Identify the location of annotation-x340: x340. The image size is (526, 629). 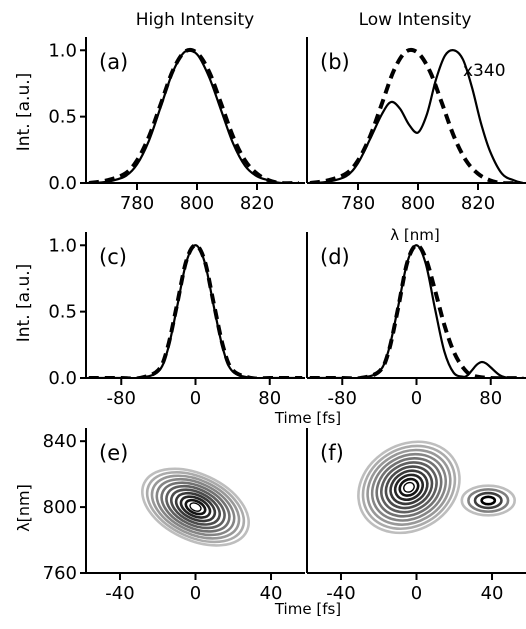
(484, 71).